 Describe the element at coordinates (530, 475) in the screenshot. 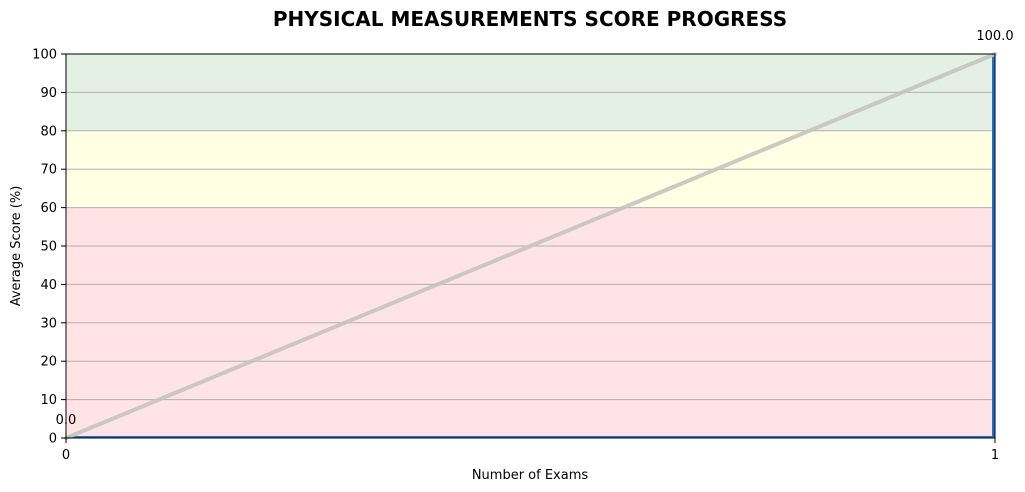

I see `x-axis-label: Number of Exams` at that location.